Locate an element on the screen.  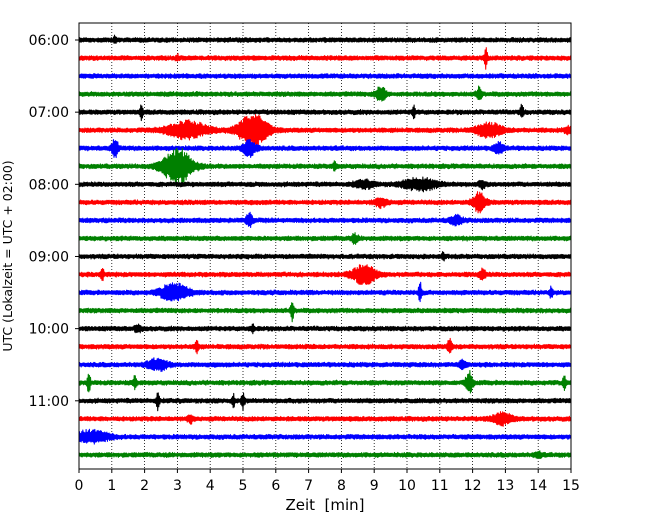
x-tick-label: 4 is located at coordinates (210, 486).